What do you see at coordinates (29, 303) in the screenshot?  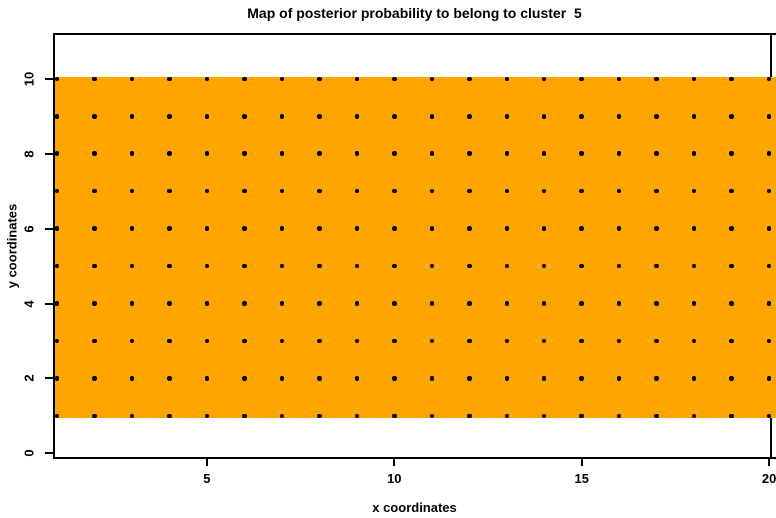 I see `y-tick-label: 4` at bounding box center [29, 303].